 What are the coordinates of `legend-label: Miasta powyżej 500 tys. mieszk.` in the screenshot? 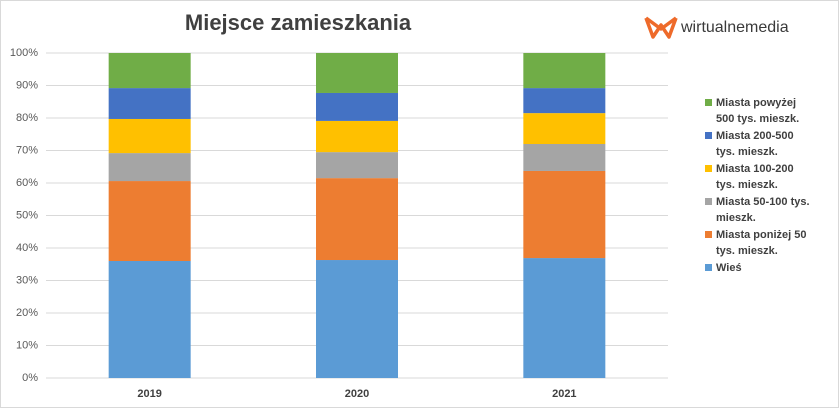 It's located at (758, 111).